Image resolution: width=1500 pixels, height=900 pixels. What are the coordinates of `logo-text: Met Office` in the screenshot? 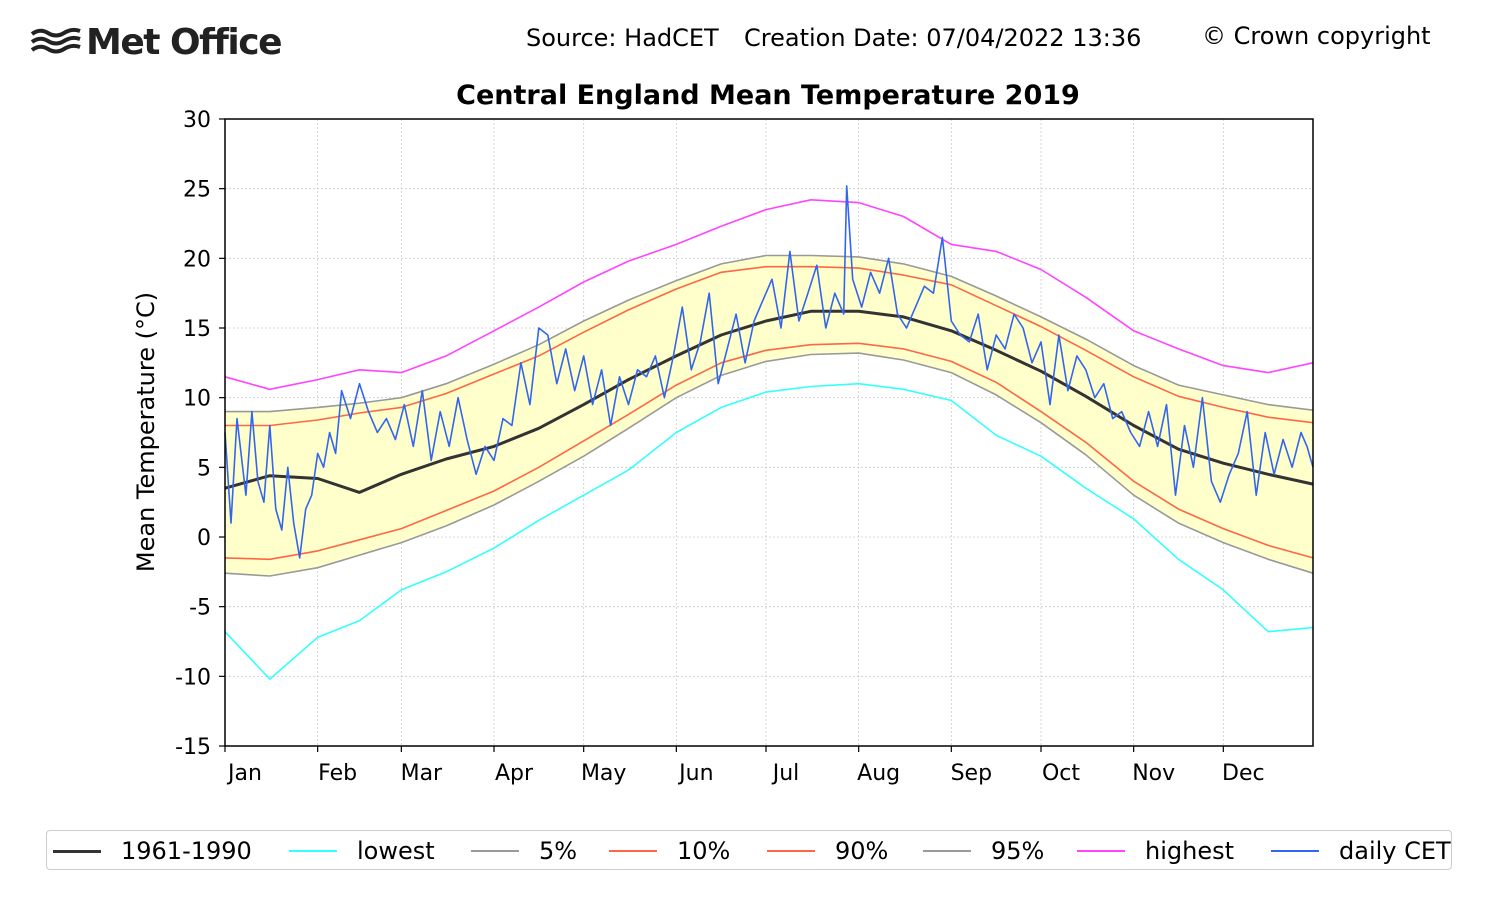 It's located at (184, 42).